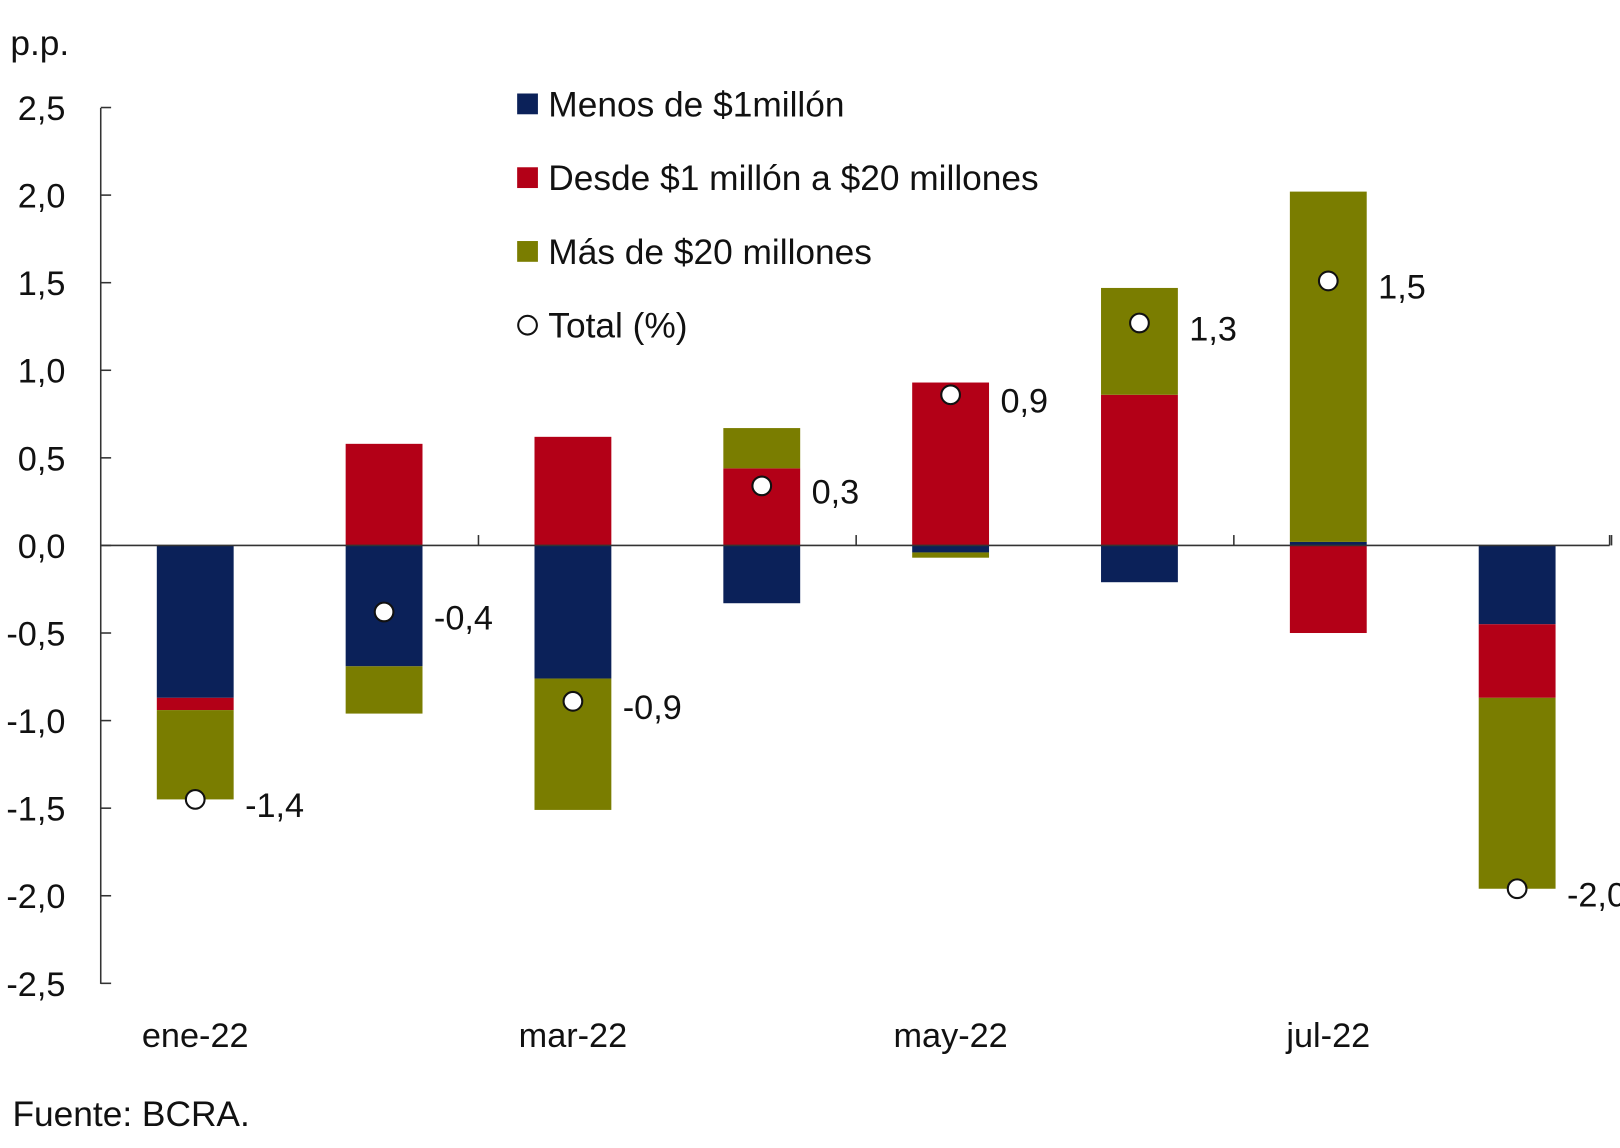  I want to click on y-tick-label: -2,5, so click(35, 985).